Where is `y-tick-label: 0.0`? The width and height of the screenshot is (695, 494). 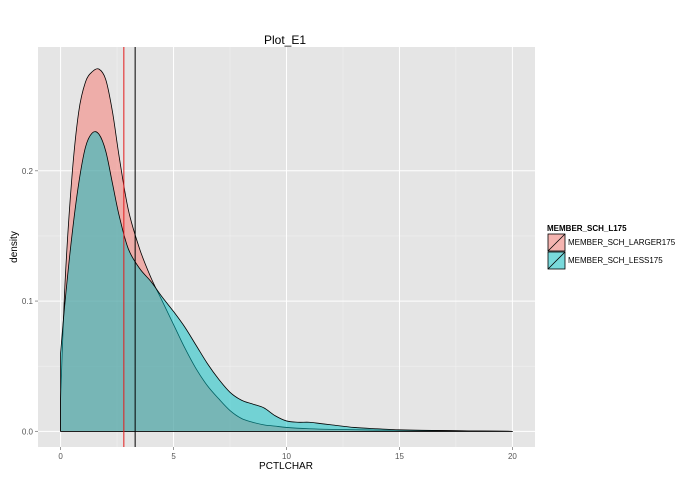
y-tick-label: 0.0 is located at coordinates (28, 431).